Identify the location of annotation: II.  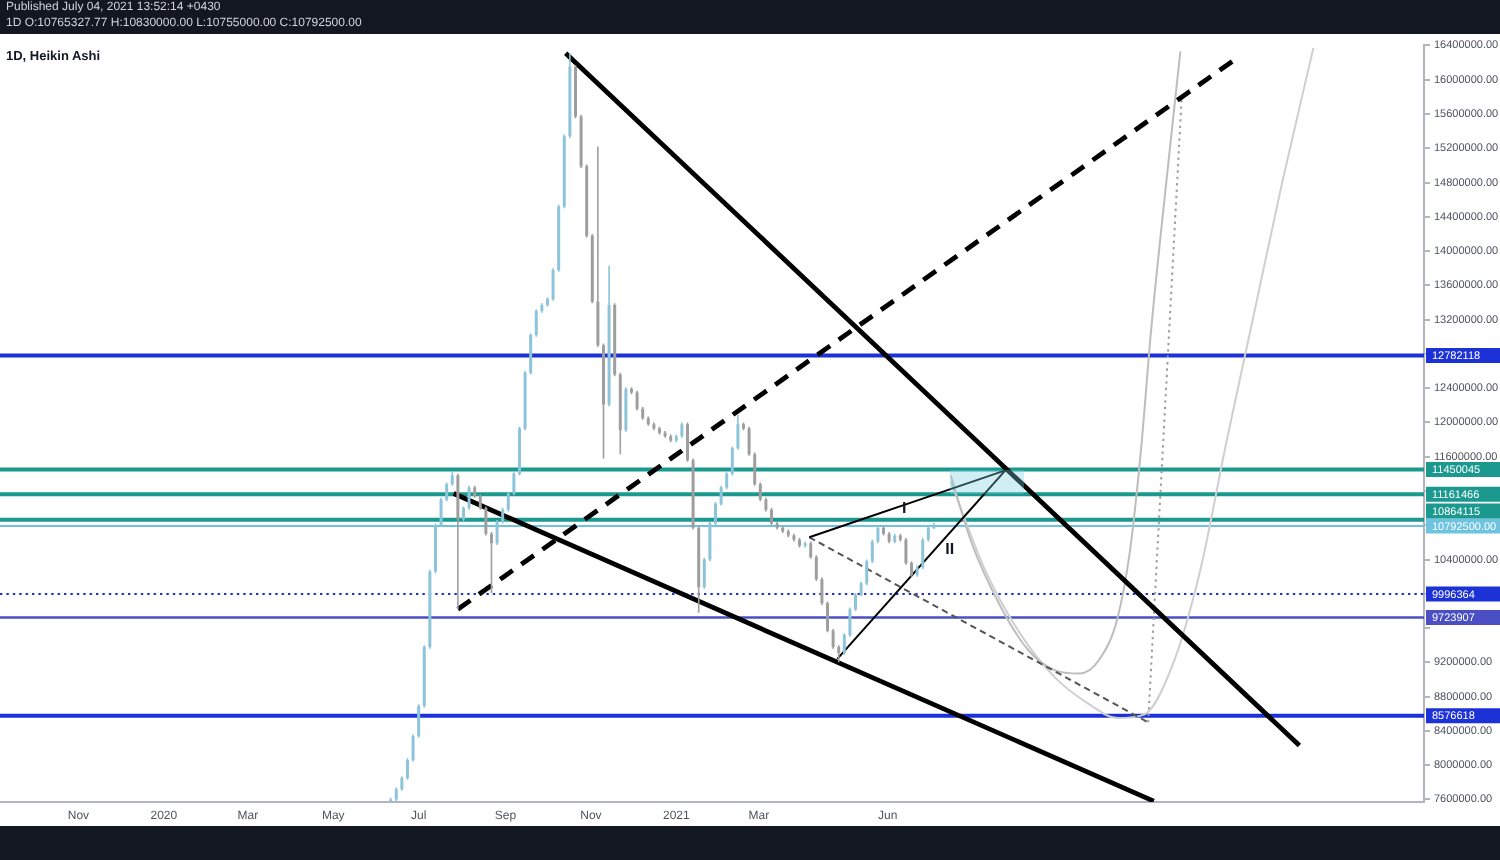
(950, 548).